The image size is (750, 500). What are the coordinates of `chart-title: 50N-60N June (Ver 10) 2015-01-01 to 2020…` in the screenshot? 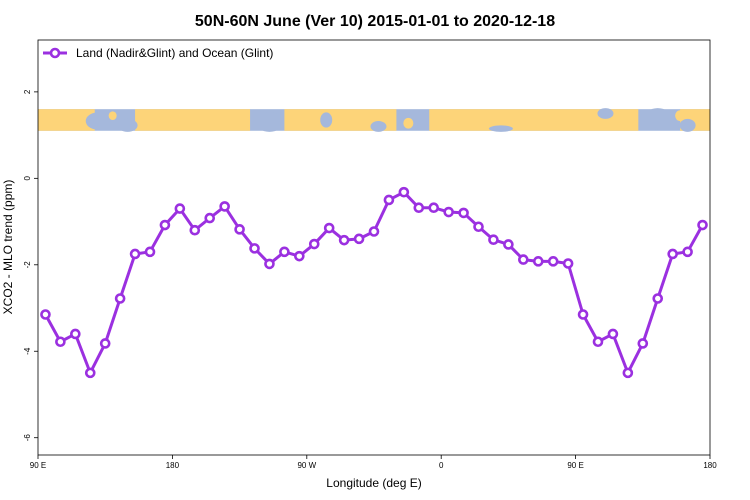 It's located at (375, 21).